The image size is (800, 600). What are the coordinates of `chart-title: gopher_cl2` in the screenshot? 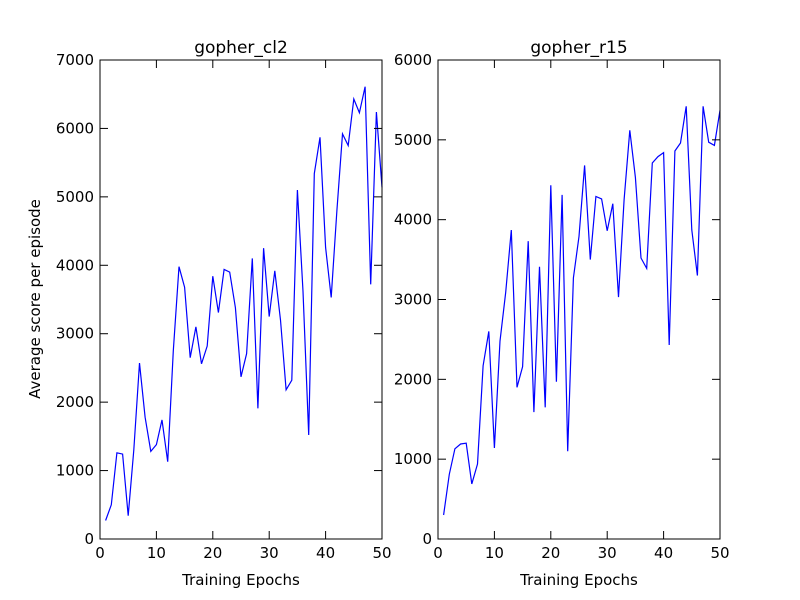 It's located at (241, 48).